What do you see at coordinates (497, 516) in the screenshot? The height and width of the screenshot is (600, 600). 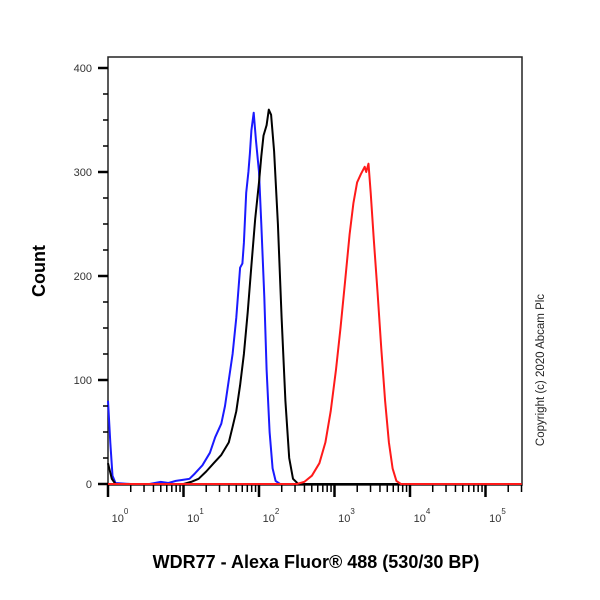 I see `x-tick-label: 10⁵` at bounding box center [497, 516].